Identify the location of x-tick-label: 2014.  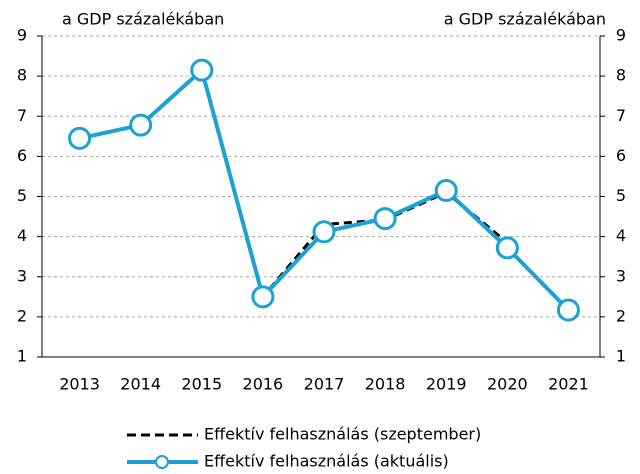
(140, 384).